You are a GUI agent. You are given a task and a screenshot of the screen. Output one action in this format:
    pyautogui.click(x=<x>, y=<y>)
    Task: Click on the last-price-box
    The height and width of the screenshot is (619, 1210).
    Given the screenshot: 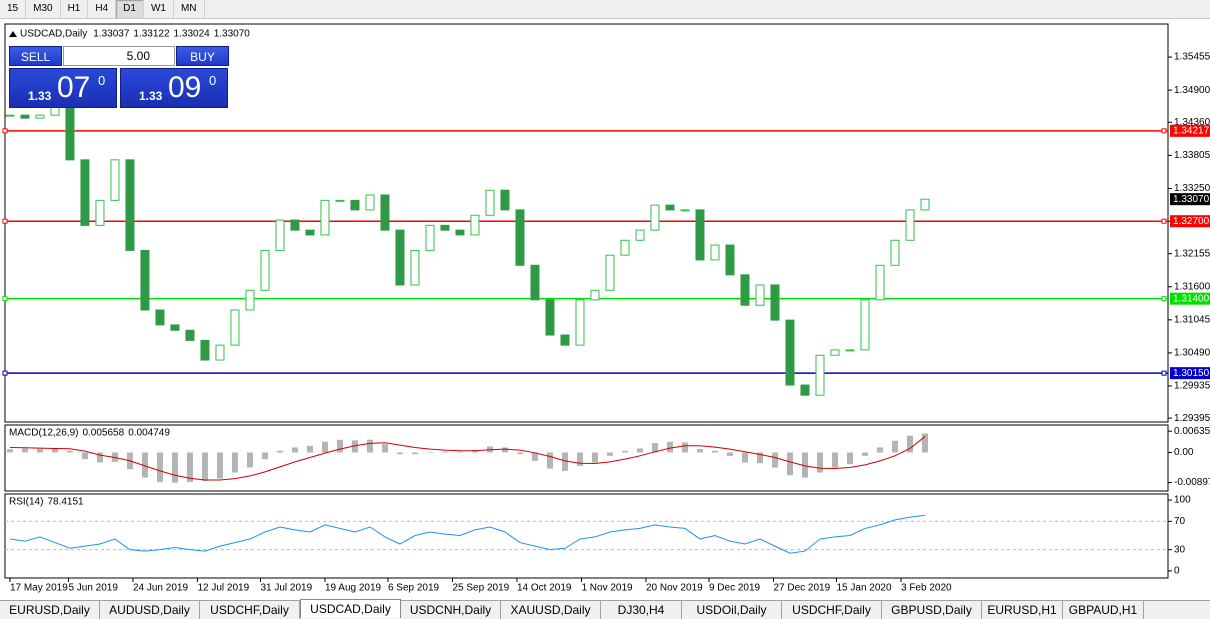 What is the action you would take?
    pyautogui.click(x=1190, y=199)
    